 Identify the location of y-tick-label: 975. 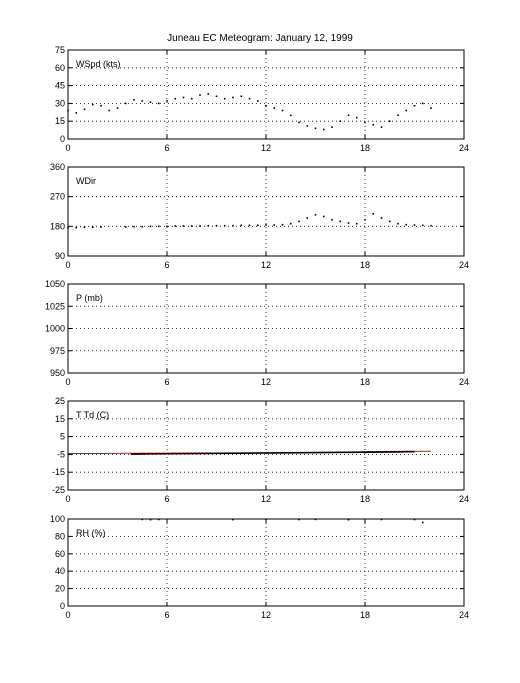
(57, 351).